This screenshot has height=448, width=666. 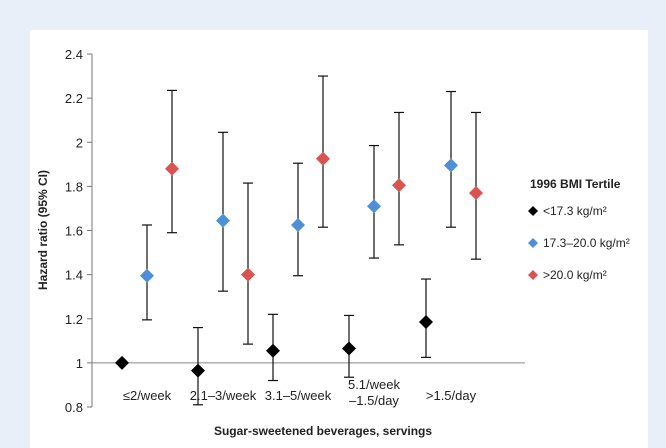 I want to click on y-tick-label: 2, so click(x=79, y=142).